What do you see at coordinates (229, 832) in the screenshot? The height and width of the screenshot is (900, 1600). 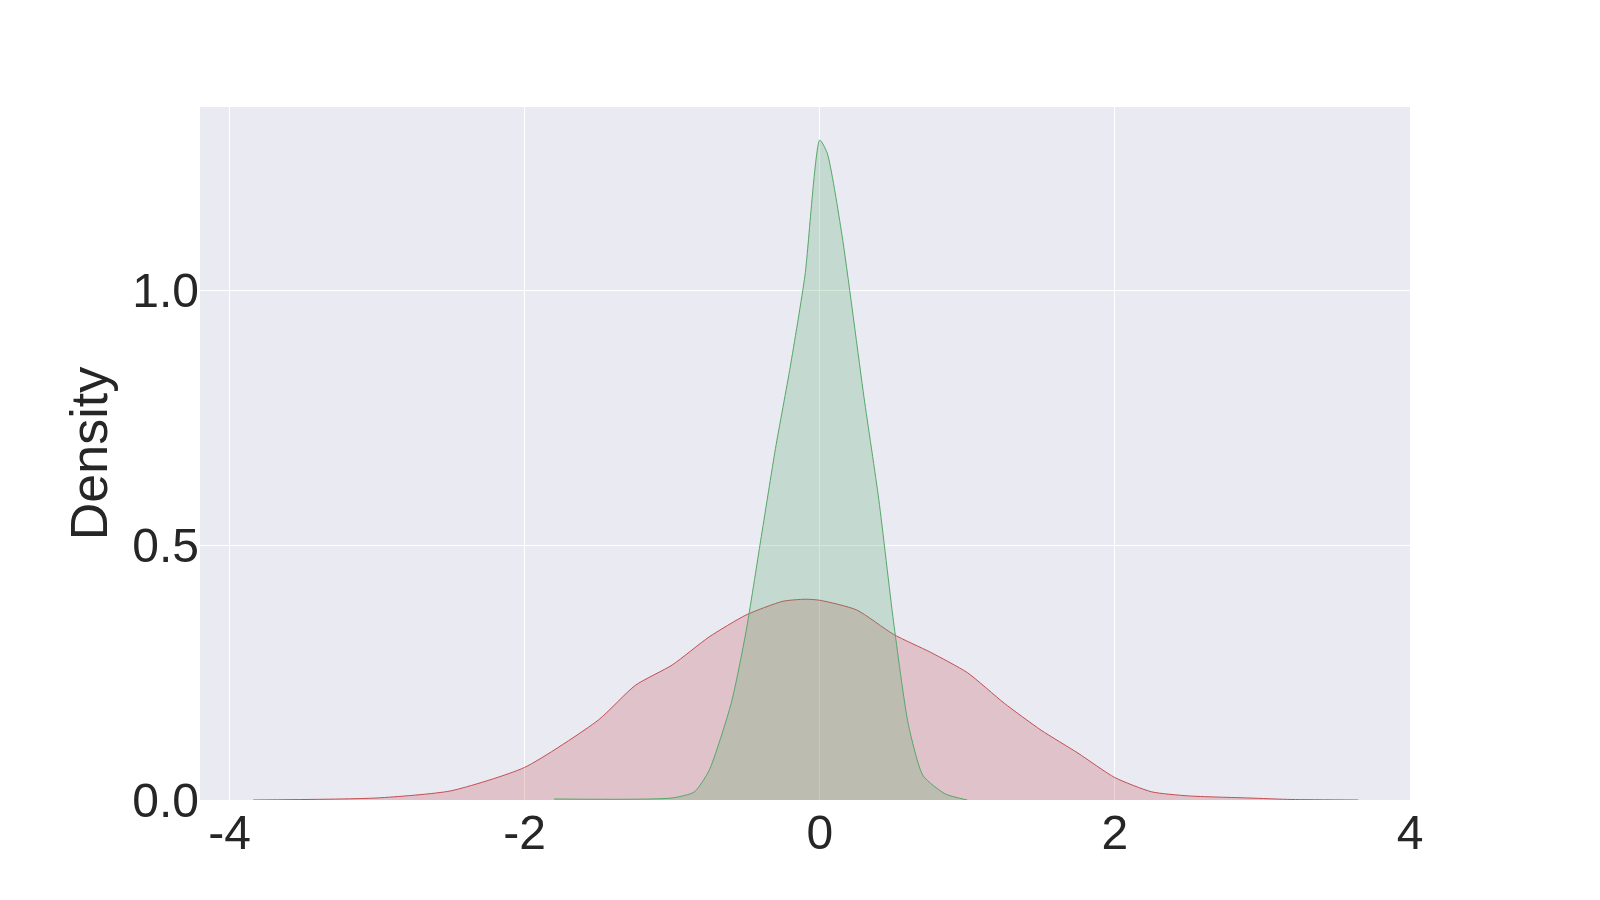 I see `x-tick-label: -4` at bounding box center [229, 832].